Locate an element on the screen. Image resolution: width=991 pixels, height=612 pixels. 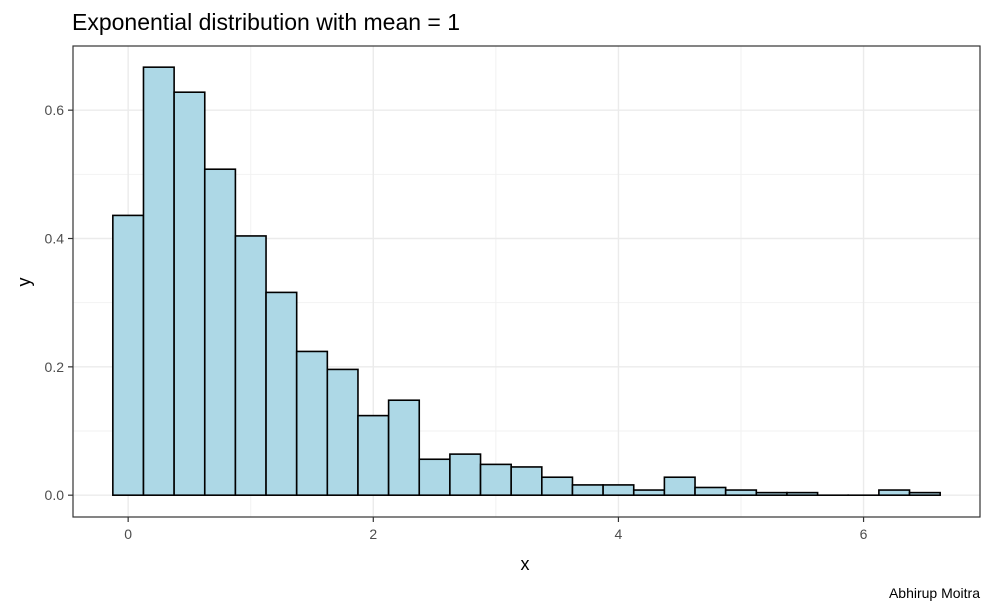
y-tick-label: 0.0 is located at coordinates (55, 495).